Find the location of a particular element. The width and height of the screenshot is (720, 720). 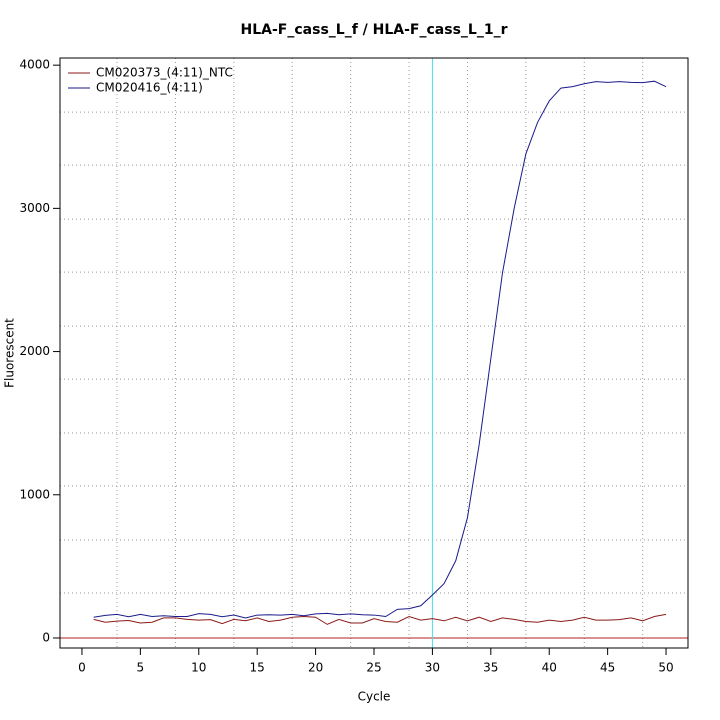

y-axis-label: Fluorescent is located at coordinates (10, 353).